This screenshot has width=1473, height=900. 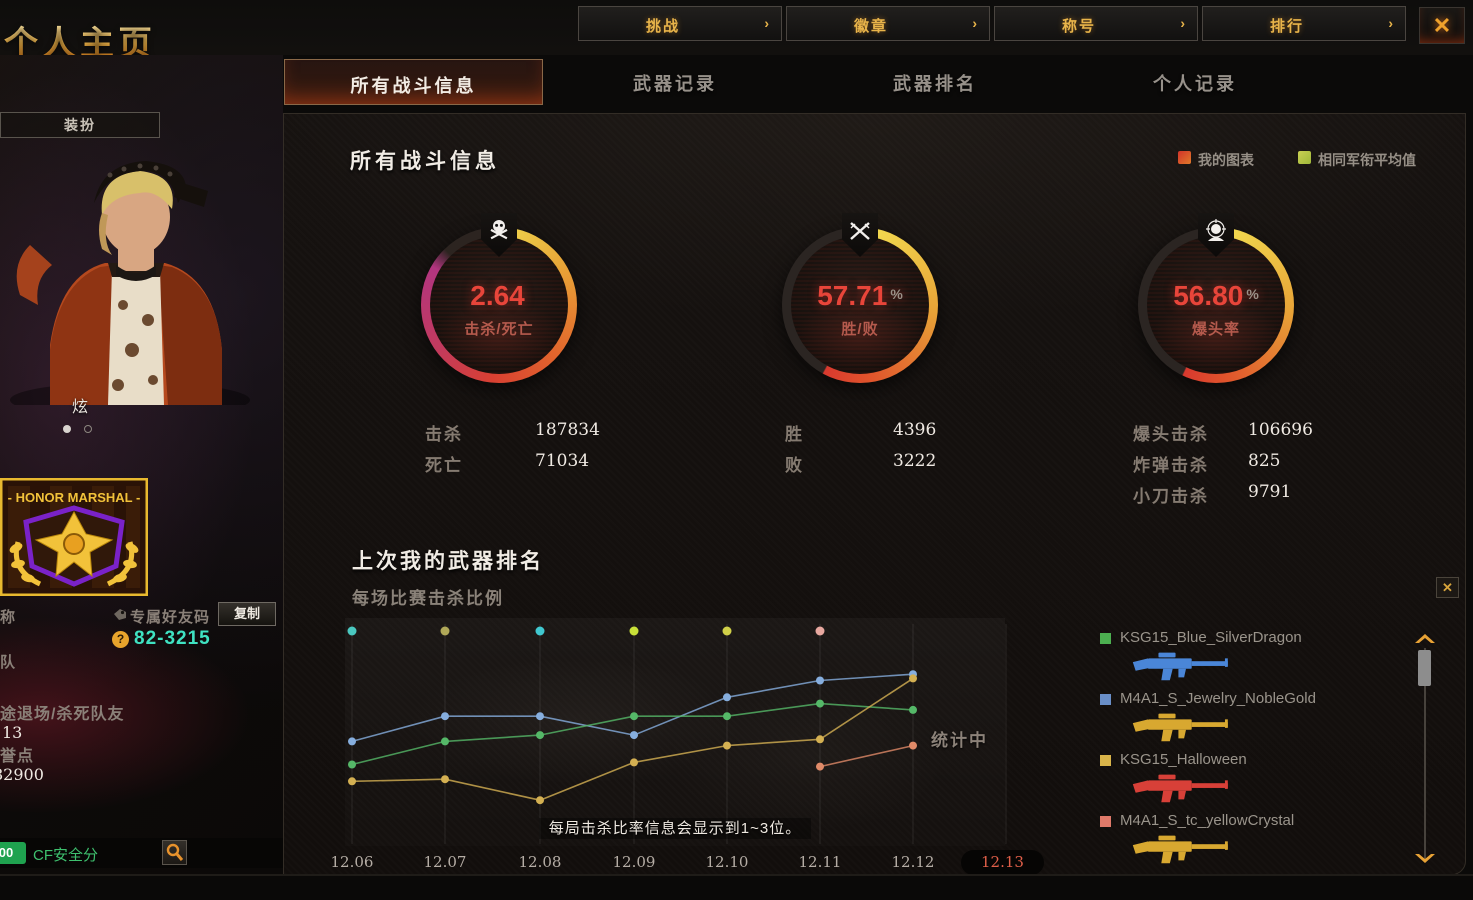 What do you see at coordinates (445, 862) in the screenshot?
I see `x-axis-label: 12.07` at bounding box center [445, 862].